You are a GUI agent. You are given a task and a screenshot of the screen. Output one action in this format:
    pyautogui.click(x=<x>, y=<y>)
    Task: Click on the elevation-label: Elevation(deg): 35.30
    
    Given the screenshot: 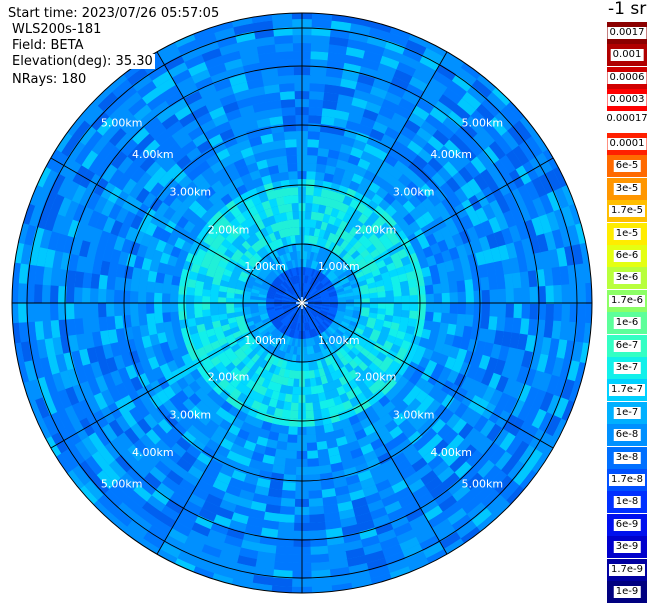 What is the action you would take?
    pyautogui.click(x=83, y=61)
    